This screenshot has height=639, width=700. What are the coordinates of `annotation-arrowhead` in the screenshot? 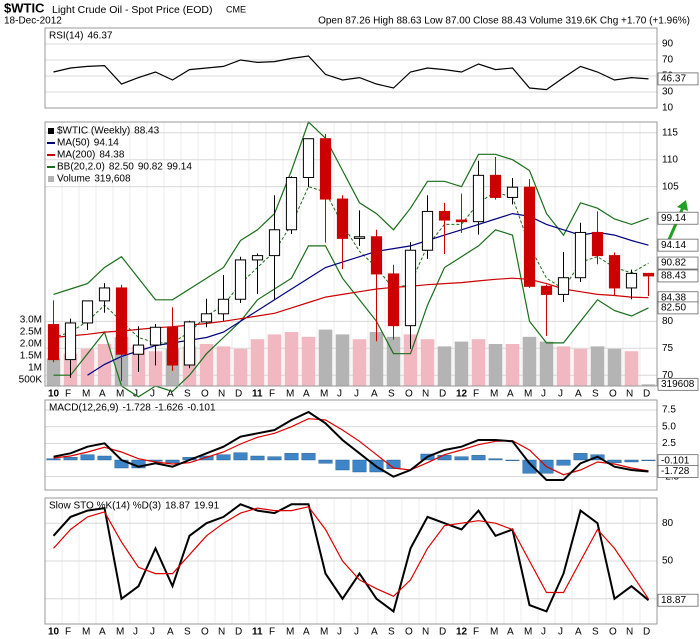 It's located at (682, 205).